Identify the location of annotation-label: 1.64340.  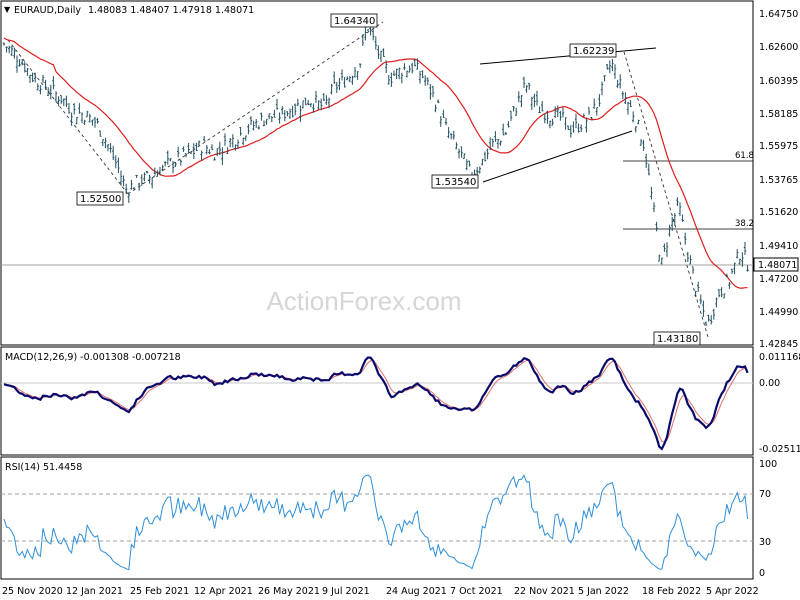
(354, 21).